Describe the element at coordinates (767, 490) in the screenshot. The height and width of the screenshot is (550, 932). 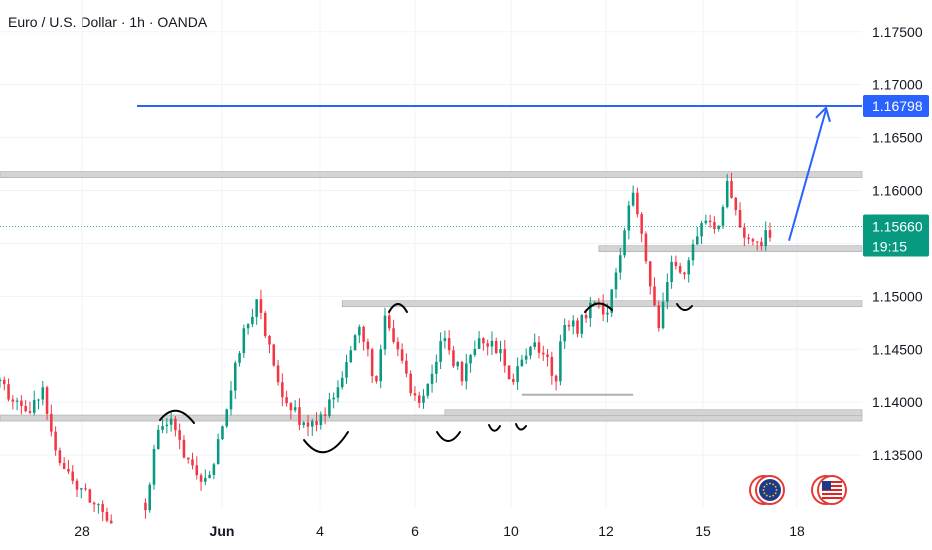
I see `eu-flag-icon` at that location.